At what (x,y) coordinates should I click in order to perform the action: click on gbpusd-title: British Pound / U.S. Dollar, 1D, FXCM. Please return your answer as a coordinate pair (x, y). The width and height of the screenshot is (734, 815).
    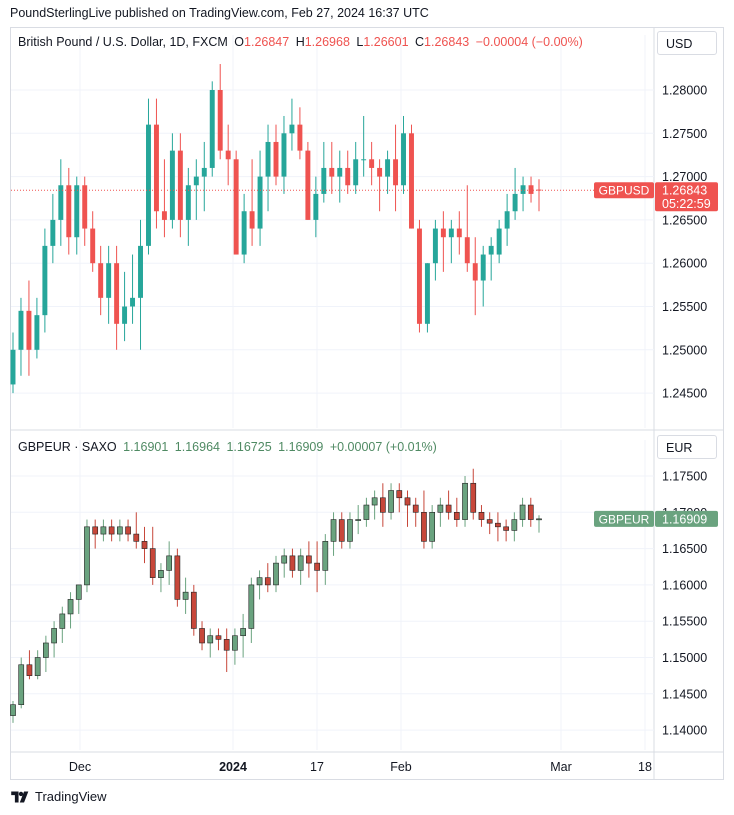
    Looking at the image, I should click on (123, 42).